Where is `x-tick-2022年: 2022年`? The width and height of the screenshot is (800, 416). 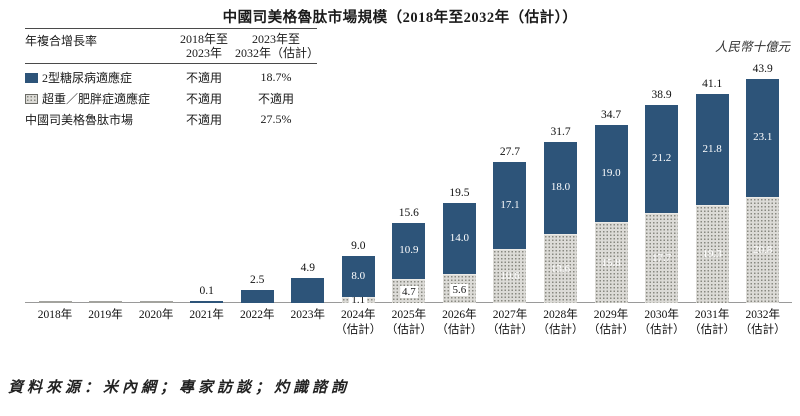
x-tick-2022年: 2022年 is located at coordinates (257, 315).